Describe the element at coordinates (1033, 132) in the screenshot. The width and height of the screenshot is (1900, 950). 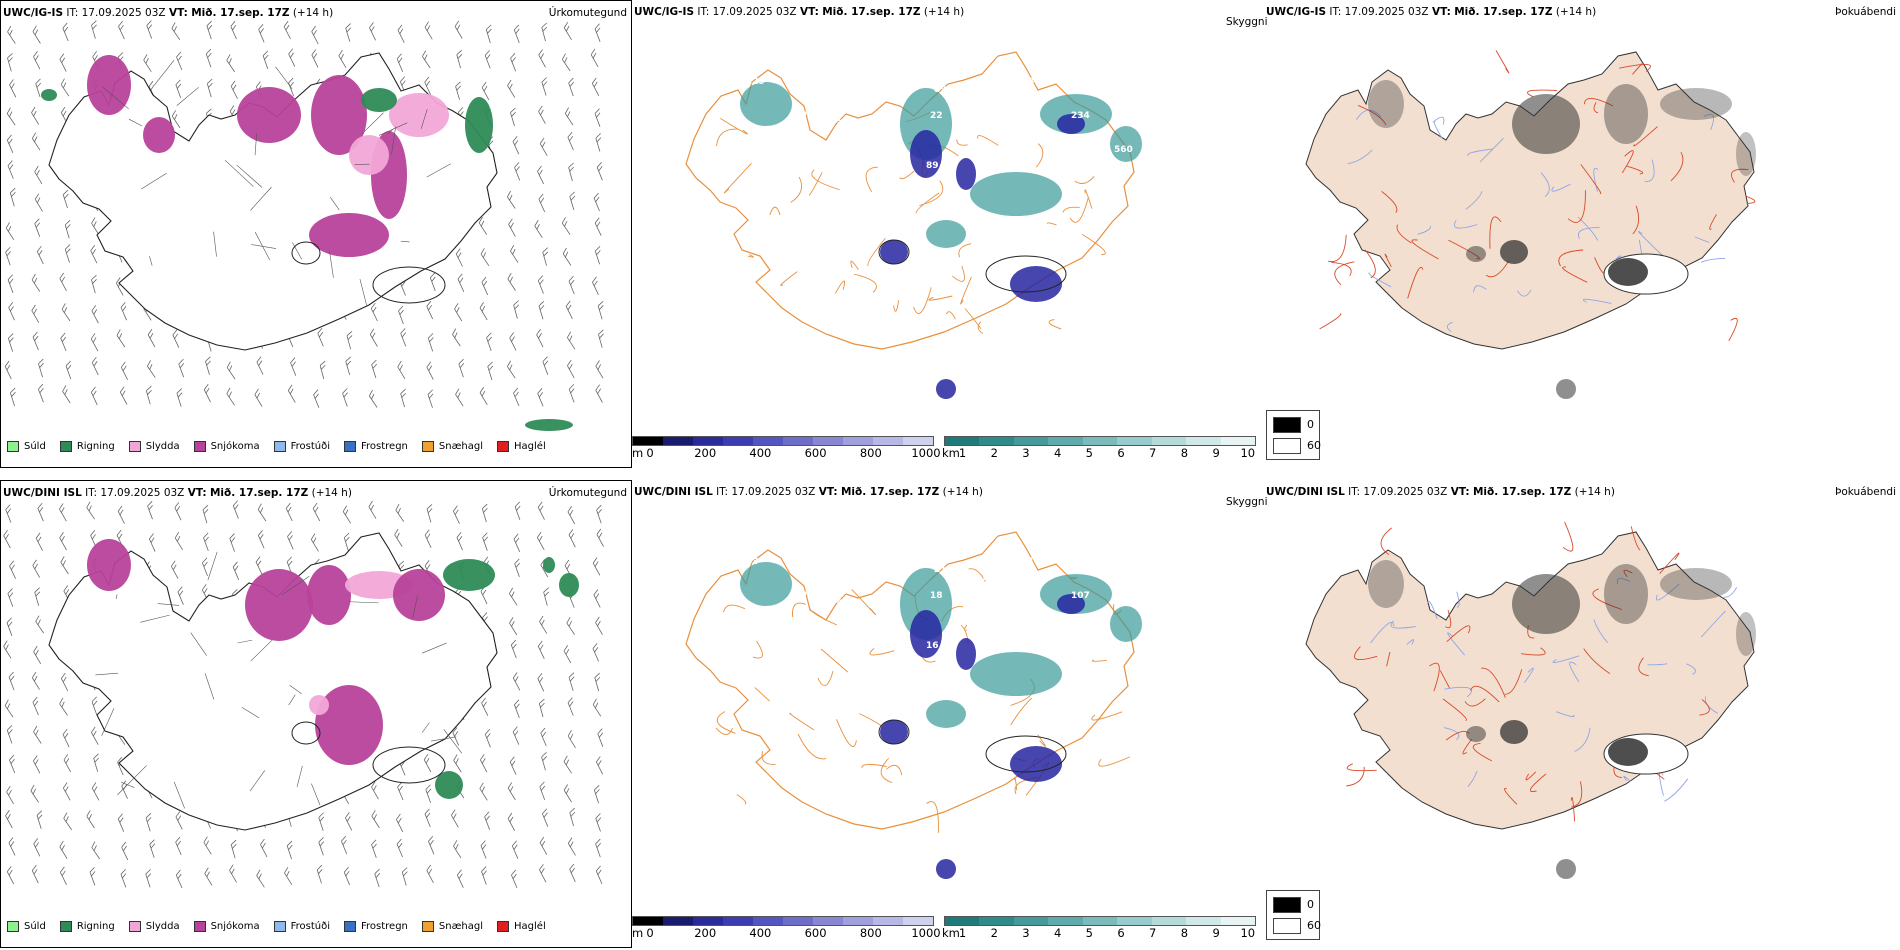
I see `ceiling-label: 546` at that location.